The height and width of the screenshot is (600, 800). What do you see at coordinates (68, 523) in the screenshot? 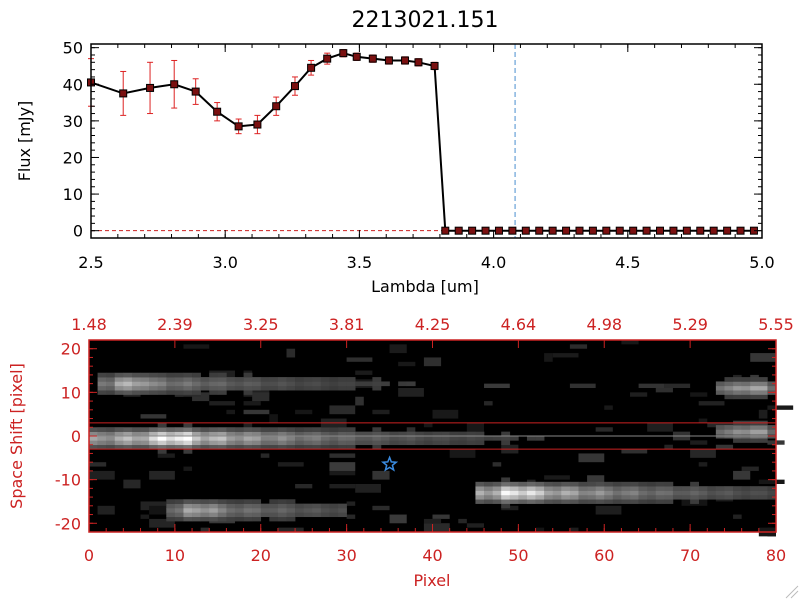
I see `space-shift-tick-label: -20` at bounding box center [68, 523].